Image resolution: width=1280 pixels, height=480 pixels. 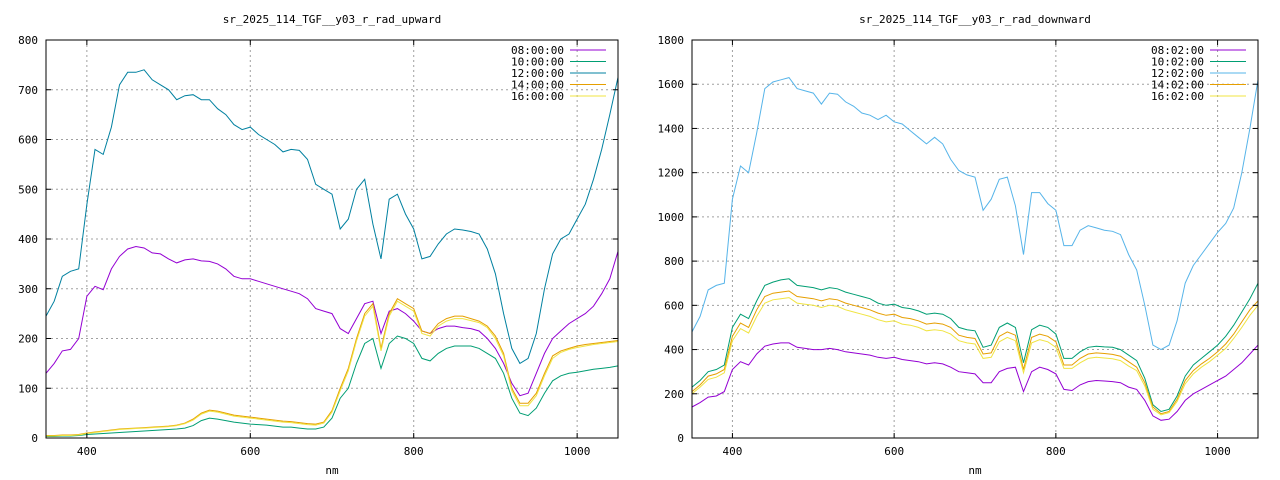 What do you see at coordinates (1177, 85) in the screenshot?
I see `legend-entry-label: 14:02:00` at bounding box center [1177, 85].